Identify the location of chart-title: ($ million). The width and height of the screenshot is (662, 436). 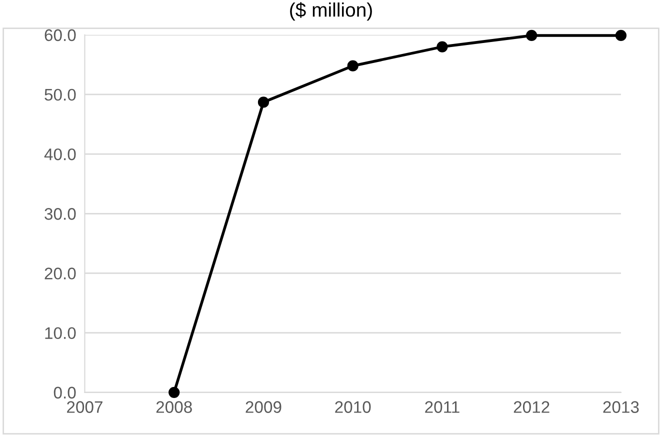
(331, 11).